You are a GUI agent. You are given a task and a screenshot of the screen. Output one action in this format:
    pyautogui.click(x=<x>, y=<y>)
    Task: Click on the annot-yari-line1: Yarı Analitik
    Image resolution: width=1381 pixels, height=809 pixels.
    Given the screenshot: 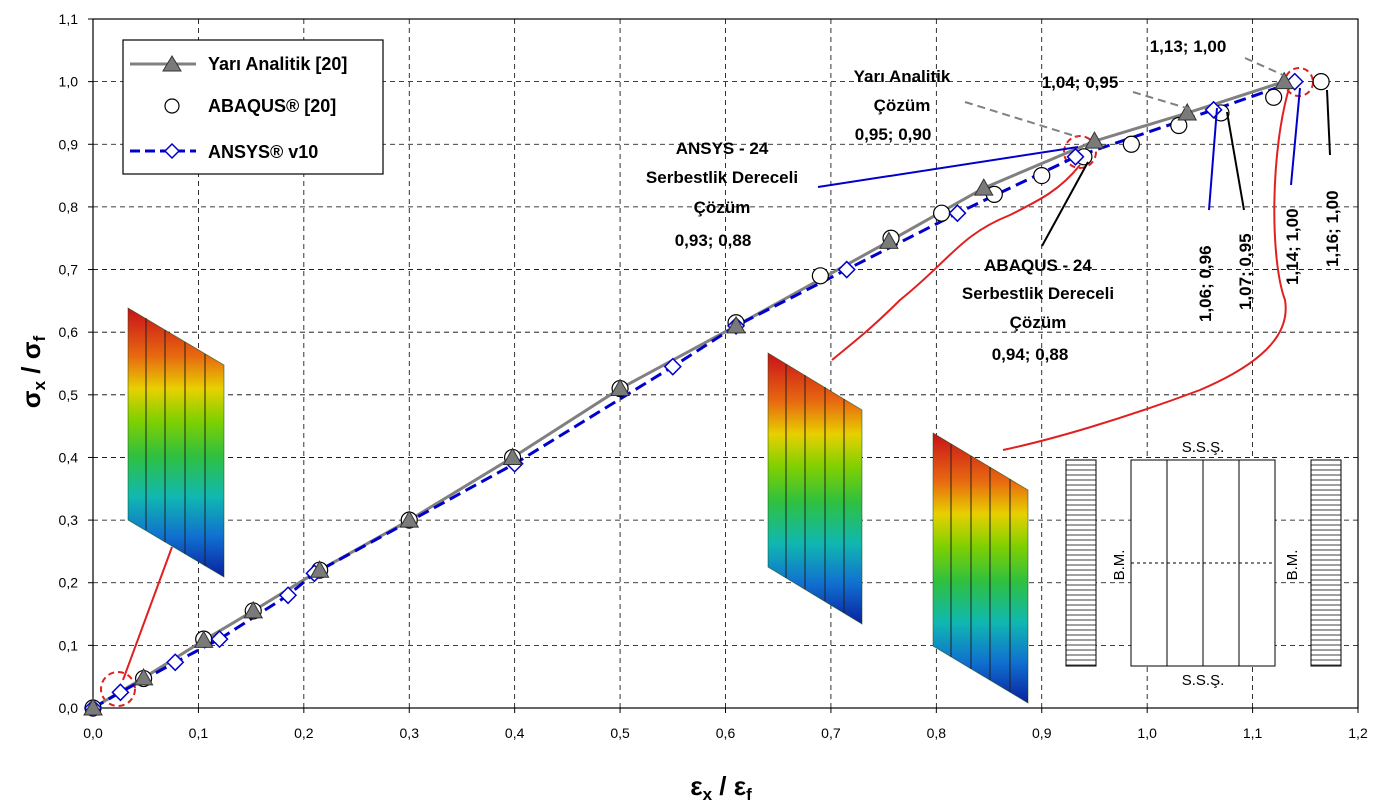 What is the action you would take?
    pyautogui.click(x=902, y=76)
    